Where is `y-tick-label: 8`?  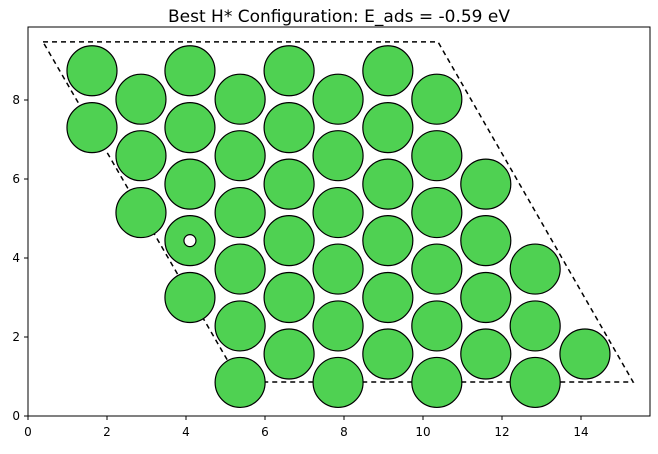
y-tick-label: 8 is located at coordinates (16, 100).